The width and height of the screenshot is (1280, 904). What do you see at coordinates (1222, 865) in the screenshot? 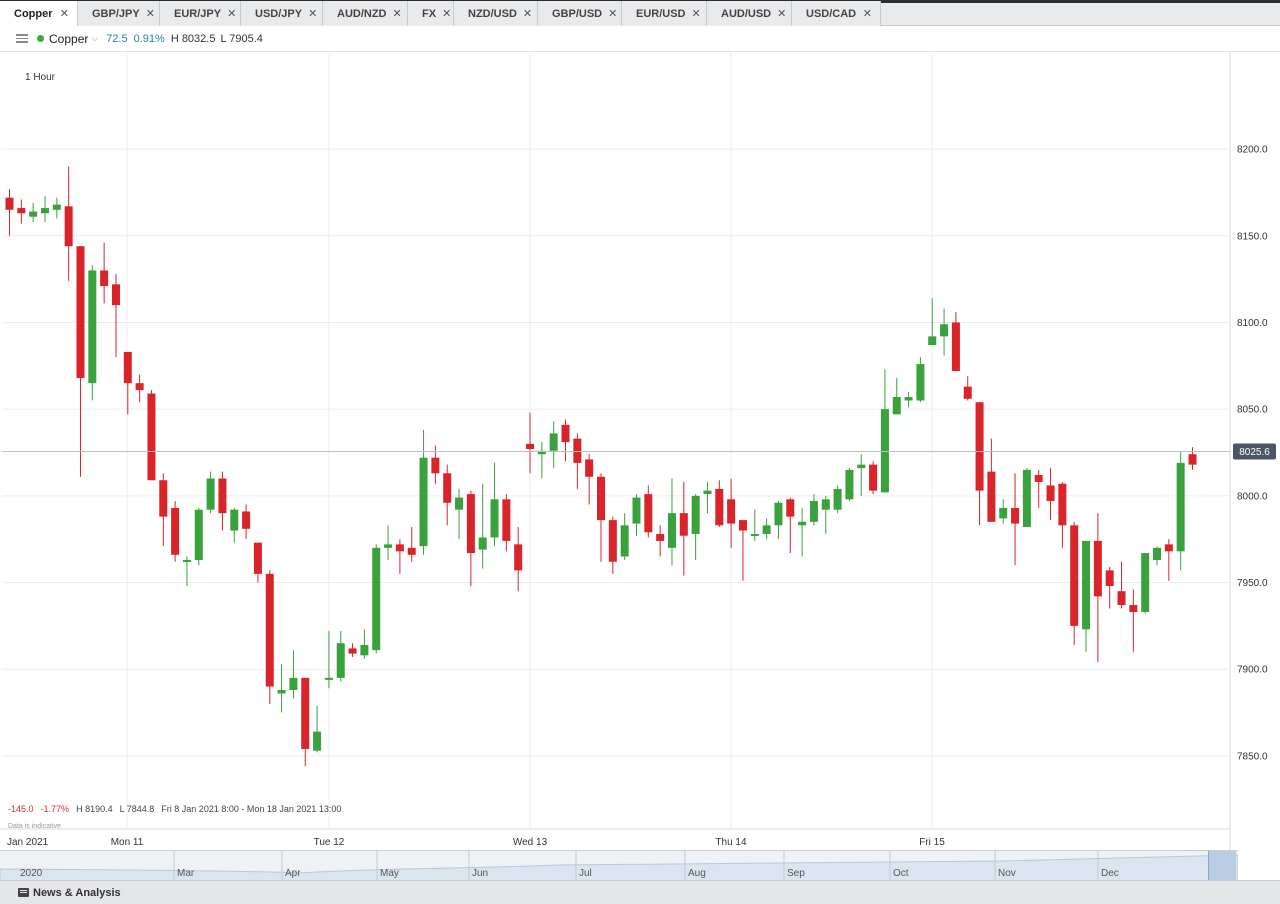
I see `navigator-handle` at bounding box center [1222, 865].